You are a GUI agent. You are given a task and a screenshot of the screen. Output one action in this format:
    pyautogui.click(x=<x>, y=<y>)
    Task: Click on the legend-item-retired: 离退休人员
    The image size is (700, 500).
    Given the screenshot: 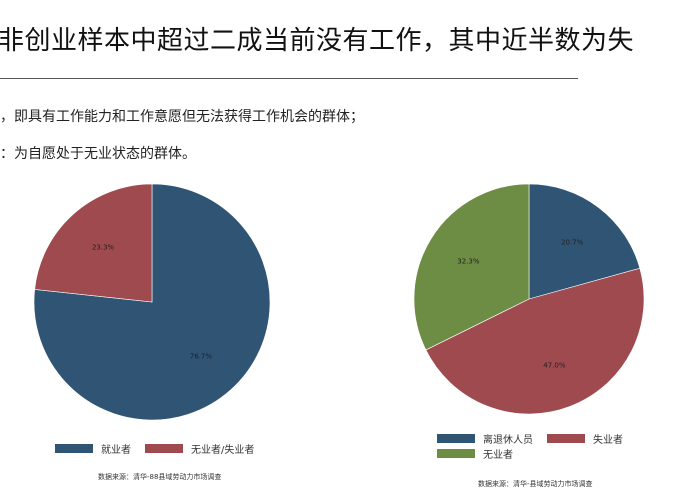 What is the action you would take?
    pyautogui.click(x=485, y=438)
    